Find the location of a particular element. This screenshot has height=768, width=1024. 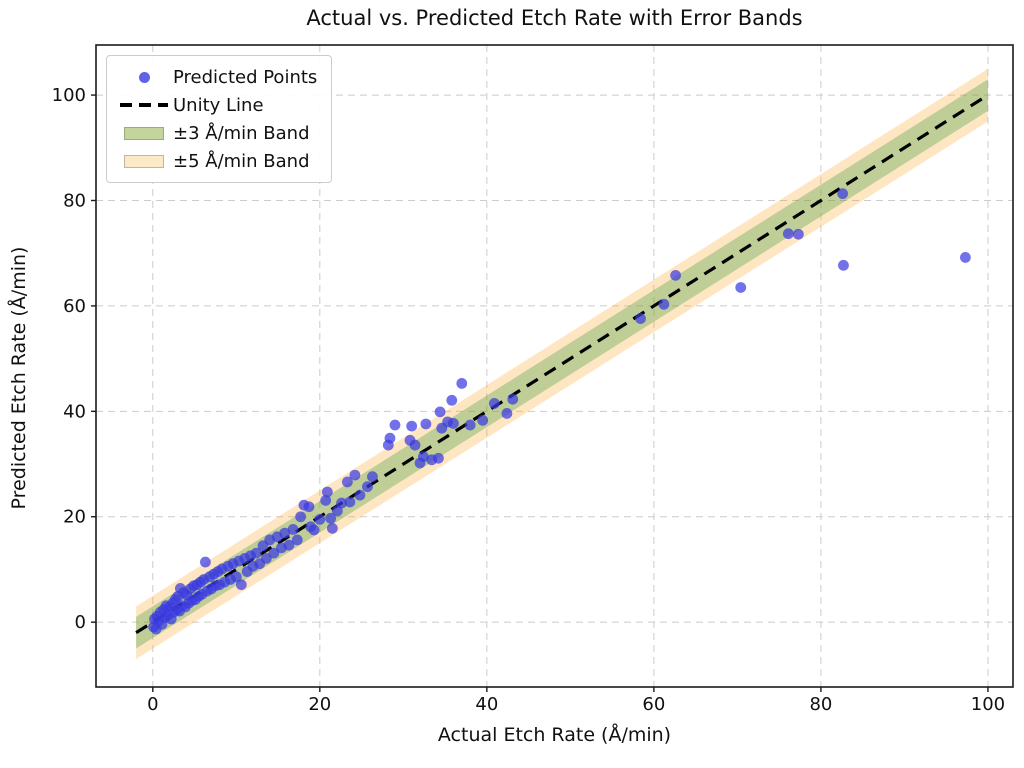

legend-item-unity-line: Unity Line is located at coordinates (216, 105).